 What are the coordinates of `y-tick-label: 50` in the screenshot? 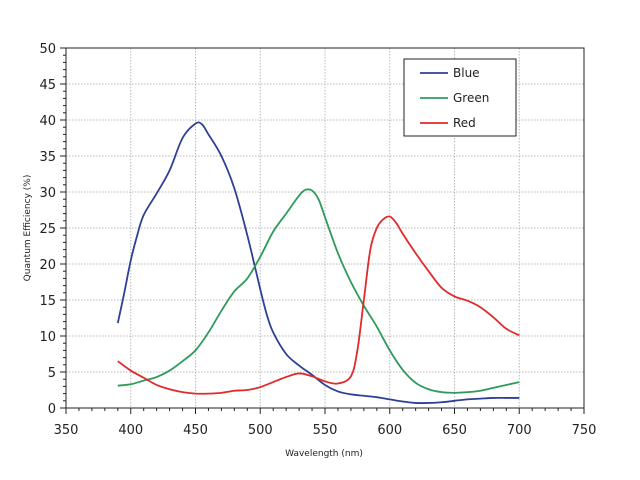 It's located at (47, 49).